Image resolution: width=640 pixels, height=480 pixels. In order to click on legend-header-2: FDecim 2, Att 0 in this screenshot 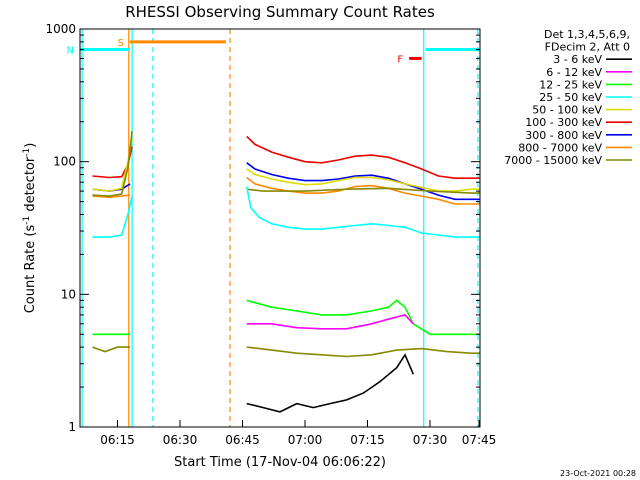, I will do `click(587, 47)`.